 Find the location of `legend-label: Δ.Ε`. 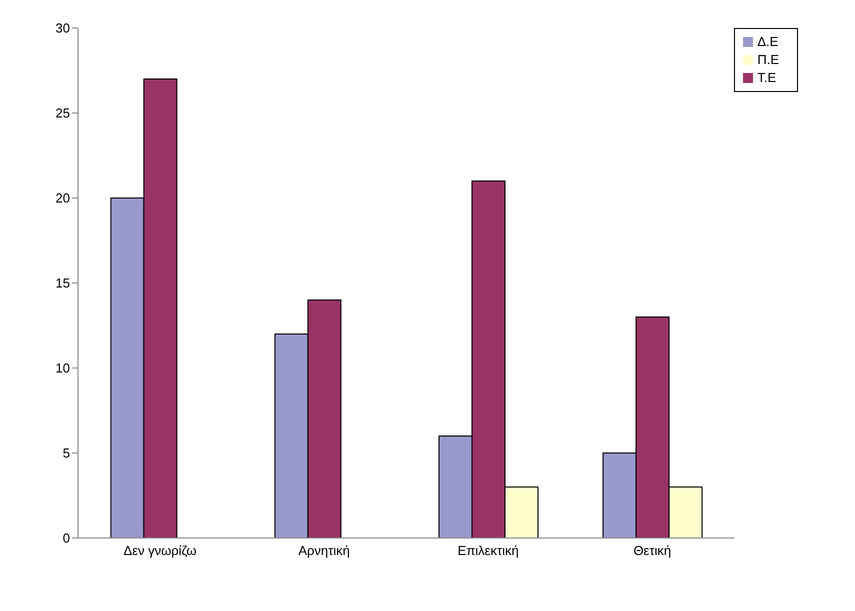

legend-label: Δ.Ε is located at coordinates (767, 41).